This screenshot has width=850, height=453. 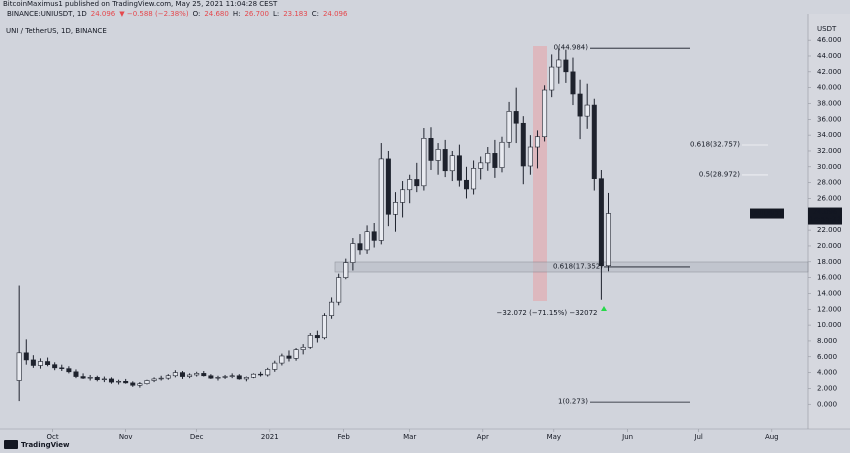 I want to click on price-tag-bg, so click(x=825, y=216).